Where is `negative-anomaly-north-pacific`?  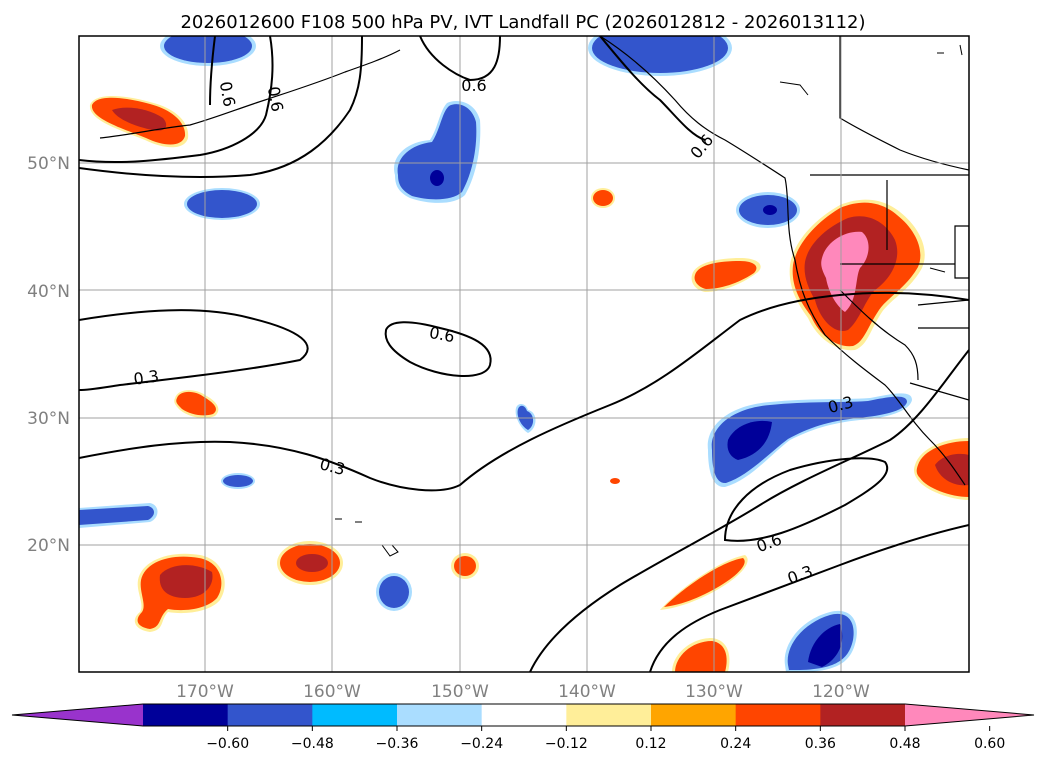 negative-anomaly-north-pacific is located at coordinates (437, 152).